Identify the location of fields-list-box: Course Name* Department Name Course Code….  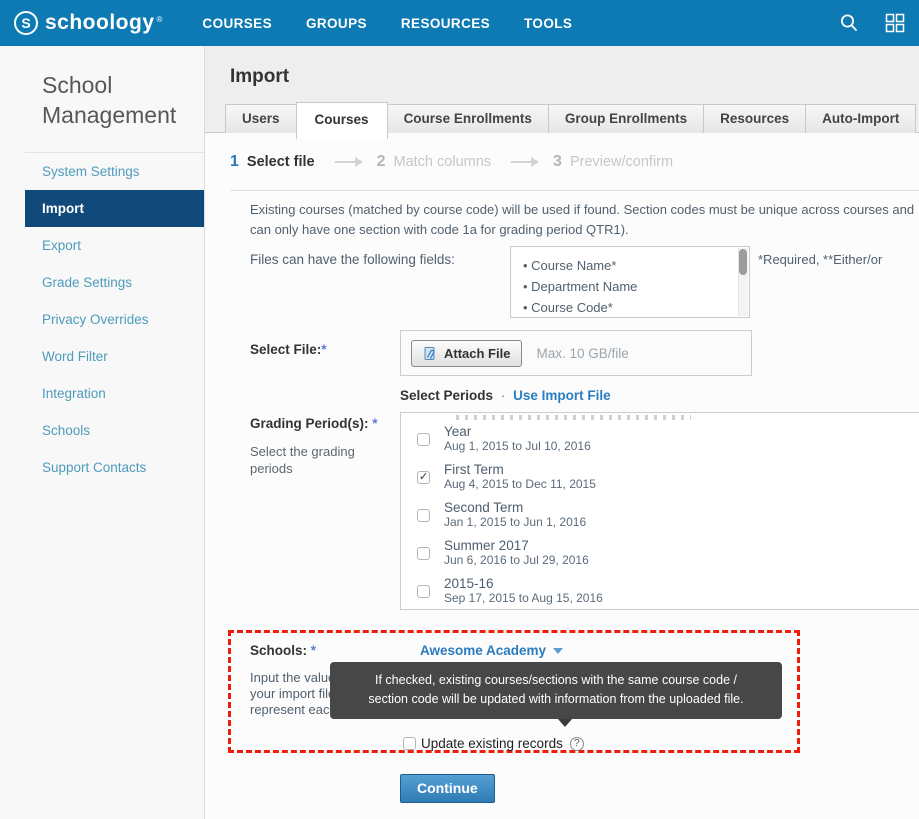
(630, 282).